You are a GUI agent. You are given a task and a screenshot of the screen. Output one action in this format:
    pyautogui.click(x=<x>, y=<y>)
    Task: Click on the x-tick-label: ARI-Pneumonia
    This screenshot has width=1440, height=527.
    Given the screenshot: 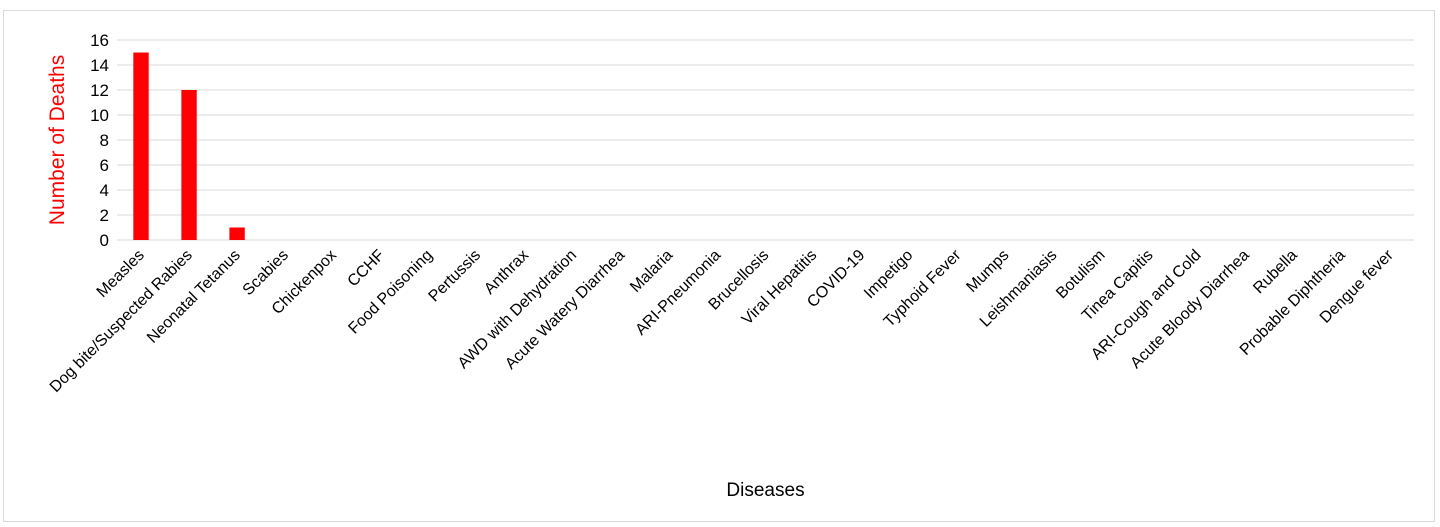 What is the action you would take?
    pyautogui.click(x=678, y=293)
    